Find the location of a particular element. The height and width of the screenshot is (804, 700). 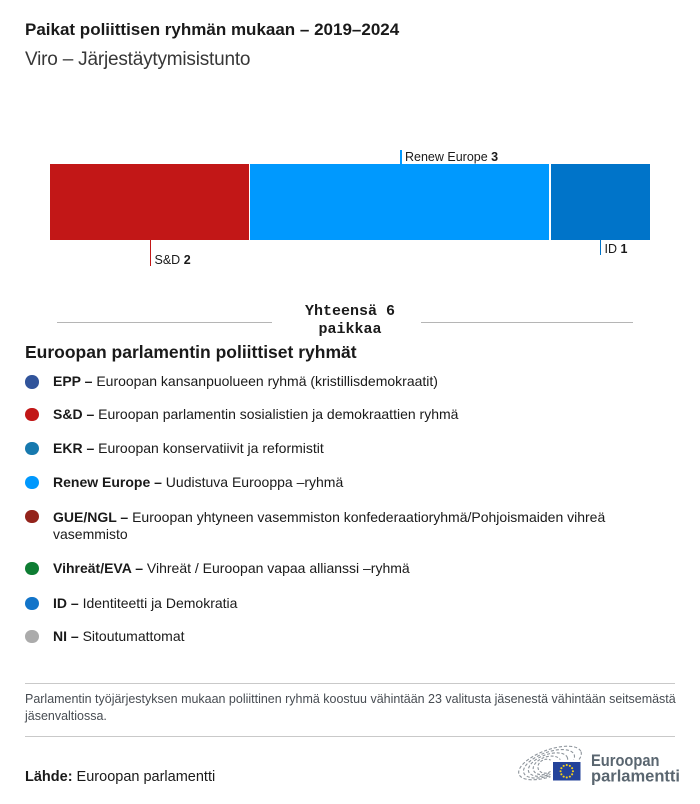

svg-text: parlamentti is located at coordinates (635, 775).